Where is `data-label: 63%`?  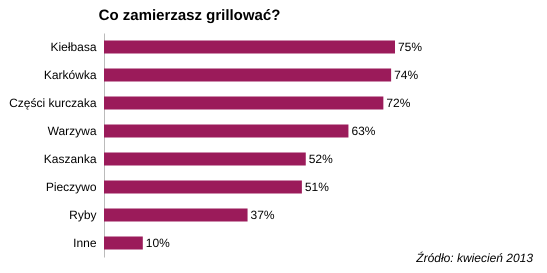
data-label: 63% is located at coordinates (363, 131).